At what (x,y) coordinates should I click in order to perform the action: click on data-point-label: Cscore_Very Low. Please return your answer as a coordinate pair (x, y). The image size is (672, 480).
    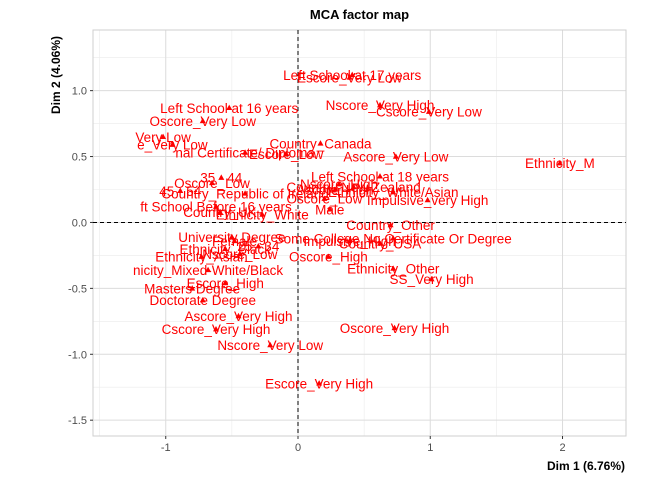
    Looking at the image, I should click on (429, 112).